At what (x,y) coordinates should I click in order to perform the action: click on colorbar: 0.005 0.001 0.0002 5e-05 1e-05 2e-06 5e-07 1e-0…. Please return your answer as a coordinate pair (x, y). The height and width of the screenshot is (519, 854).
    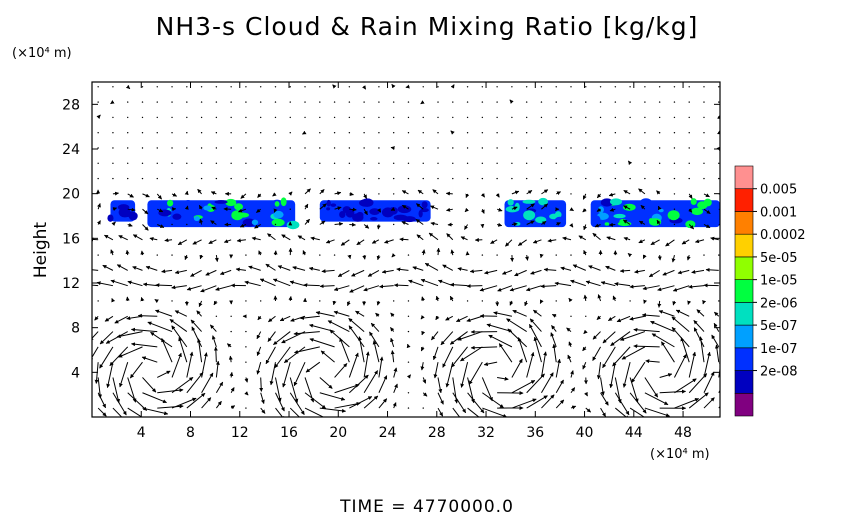
    Looking at the image, I should click on (770, 291).